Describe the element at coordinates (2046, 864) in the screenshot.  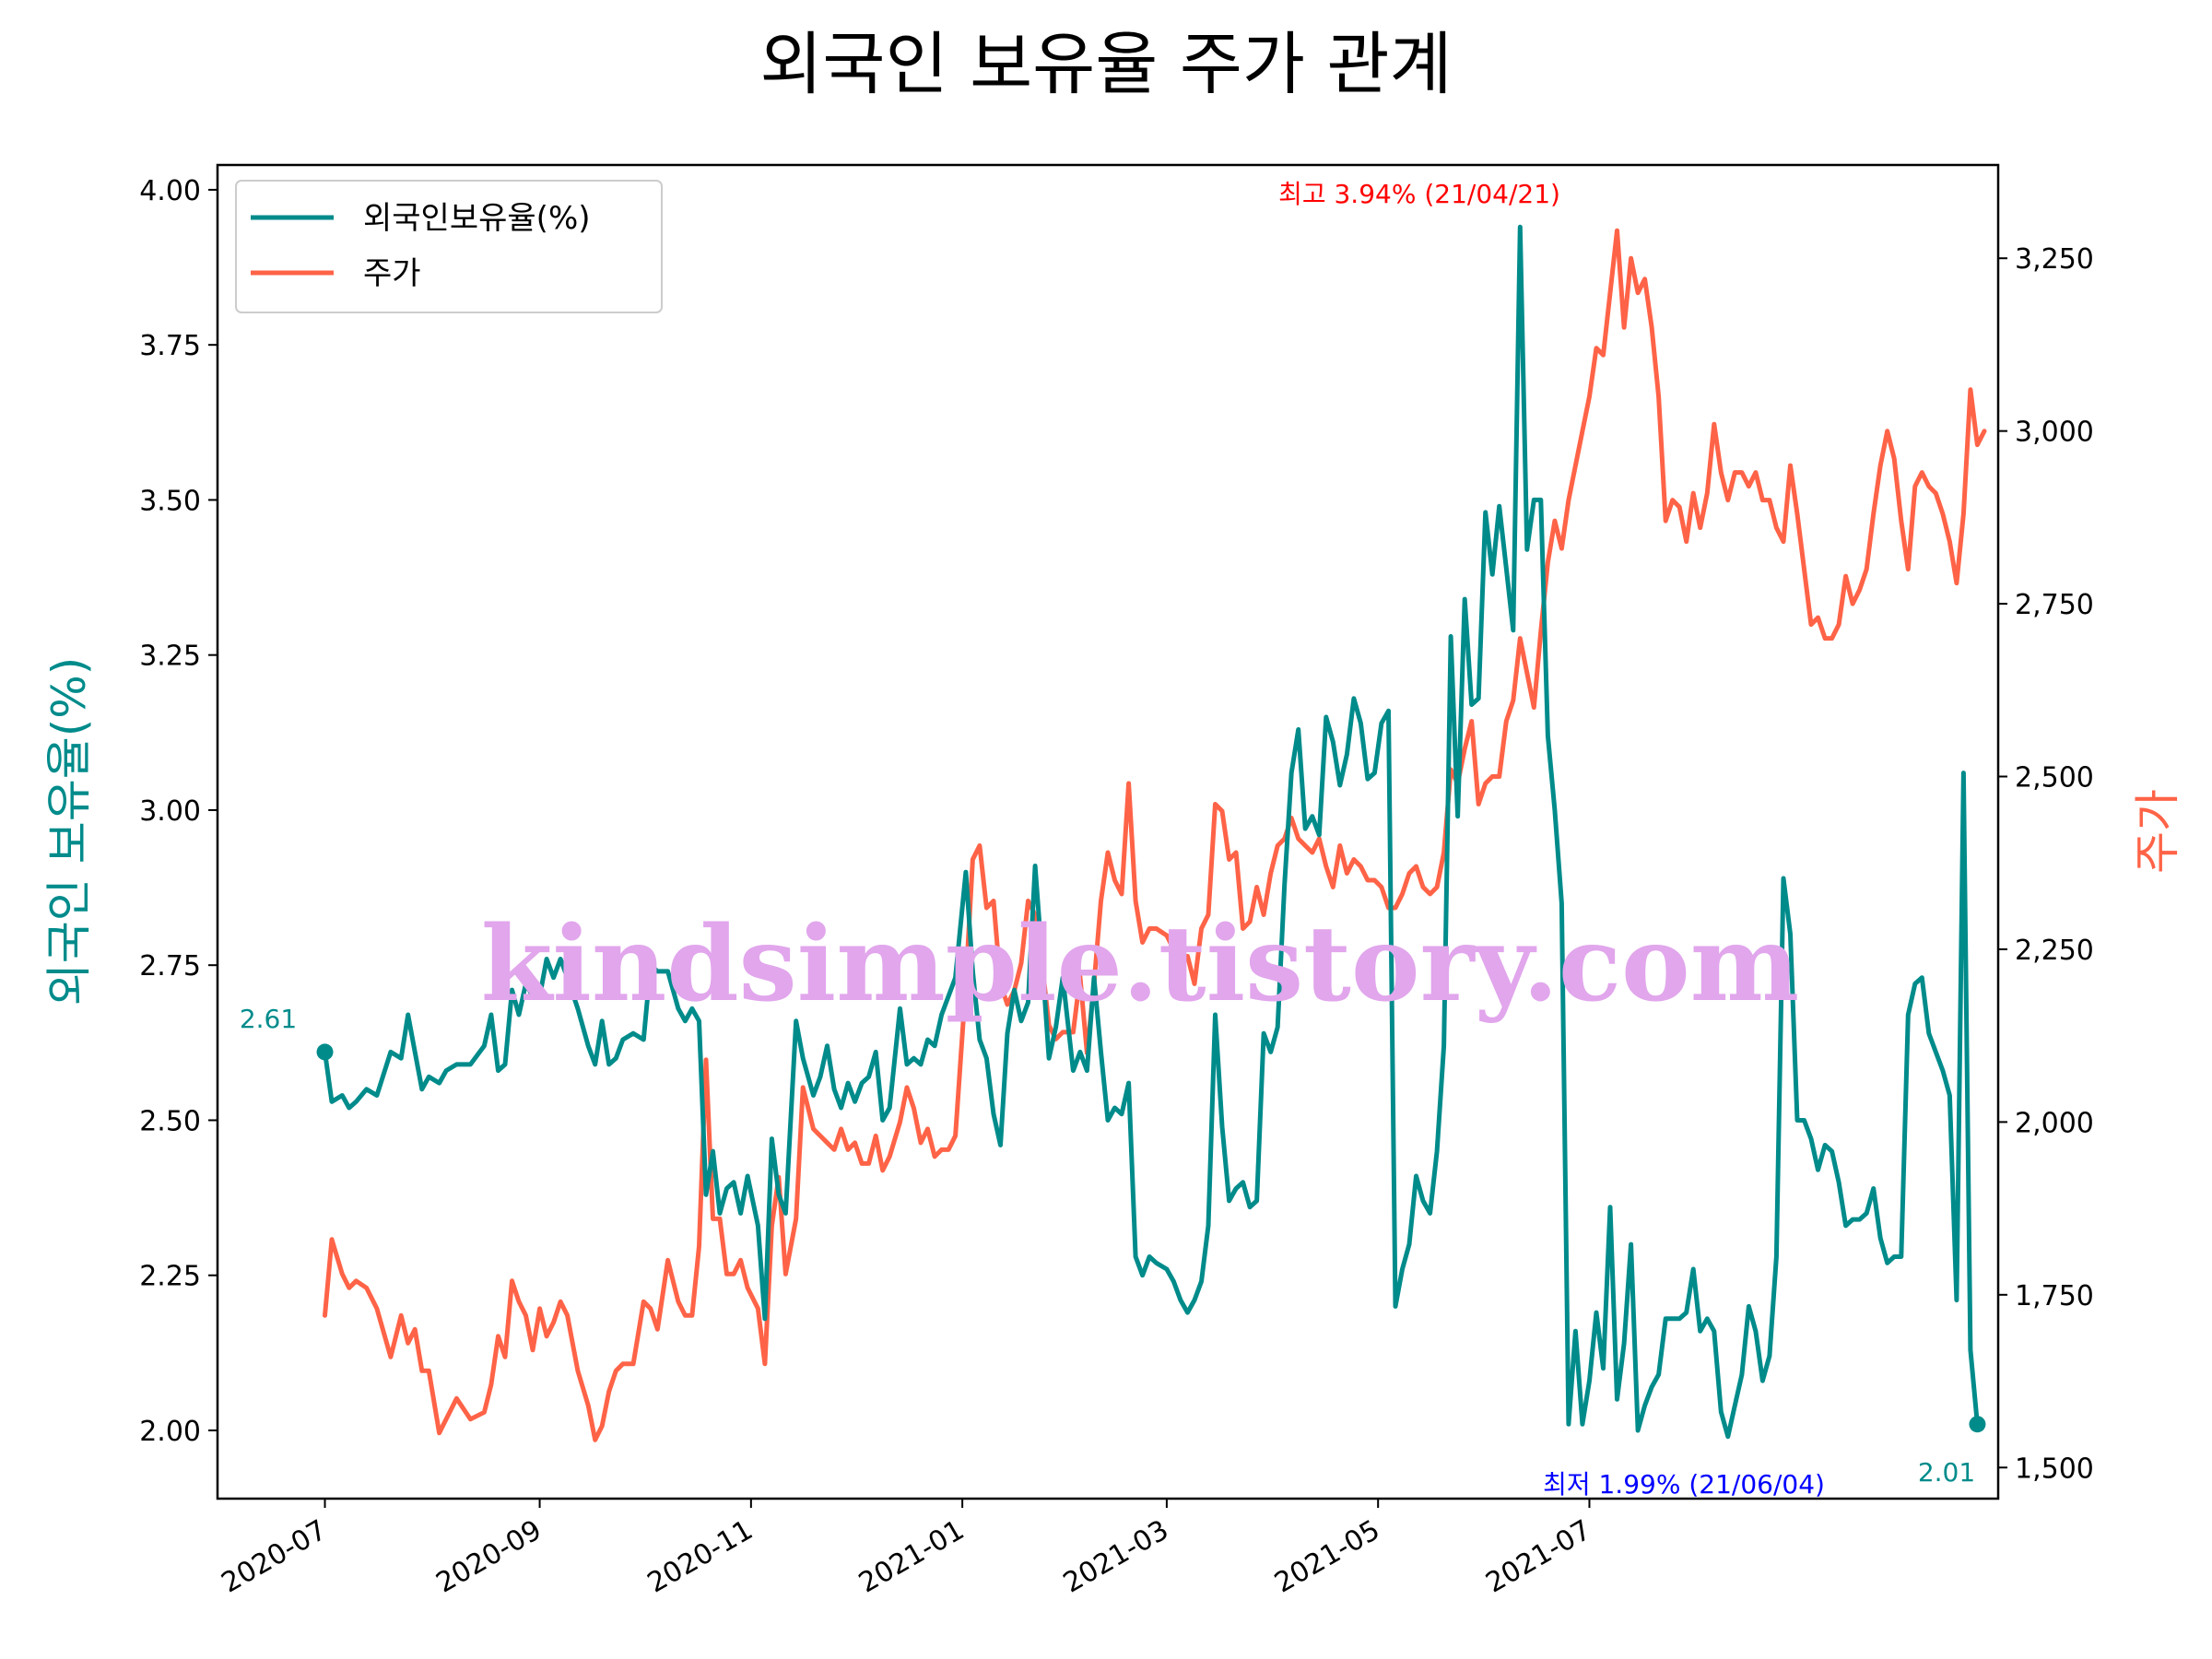
I see `right-y-axis: 1,500 1,750 2,000 2,250 2,500 2,750 3,000 3,250` at that location.